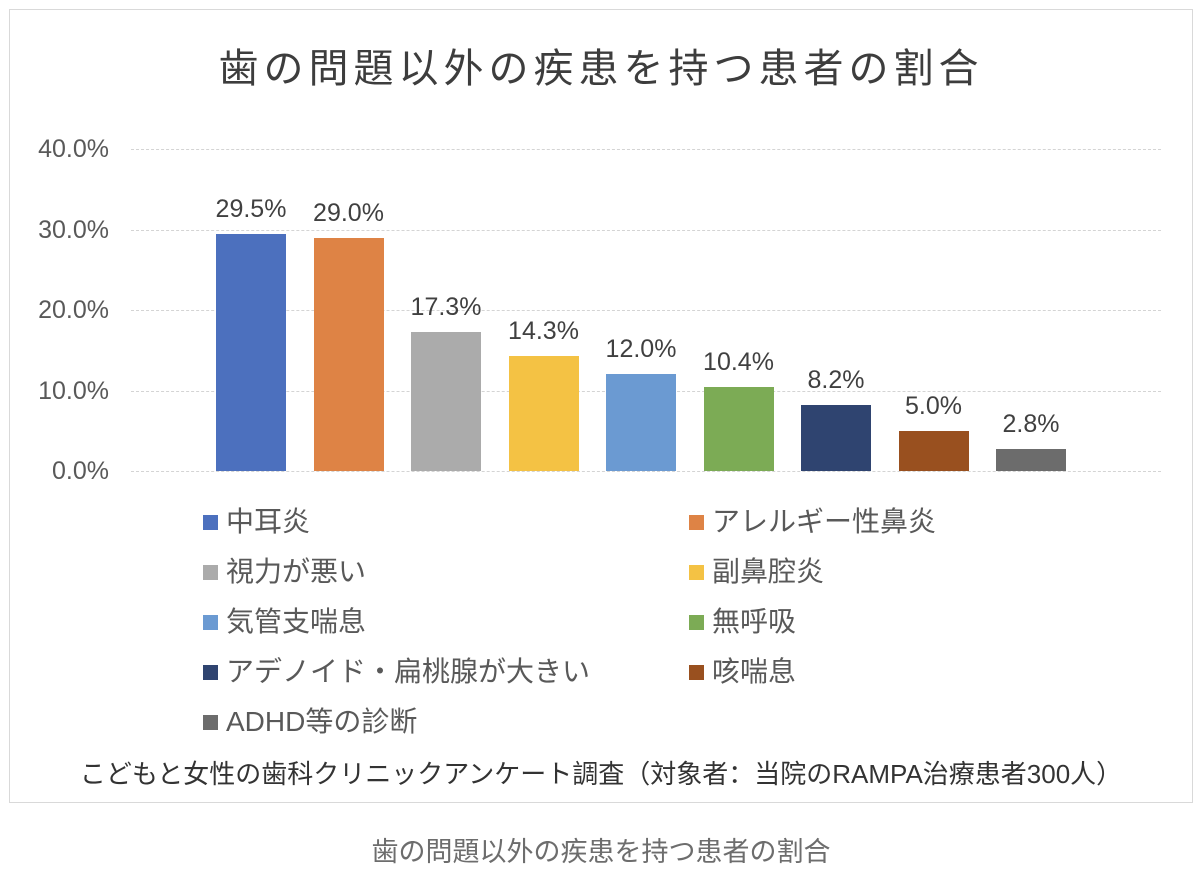 This screenshot has height=896, width=1202. I want to click on y-tick-label: 30.0%, so click(73, 229).